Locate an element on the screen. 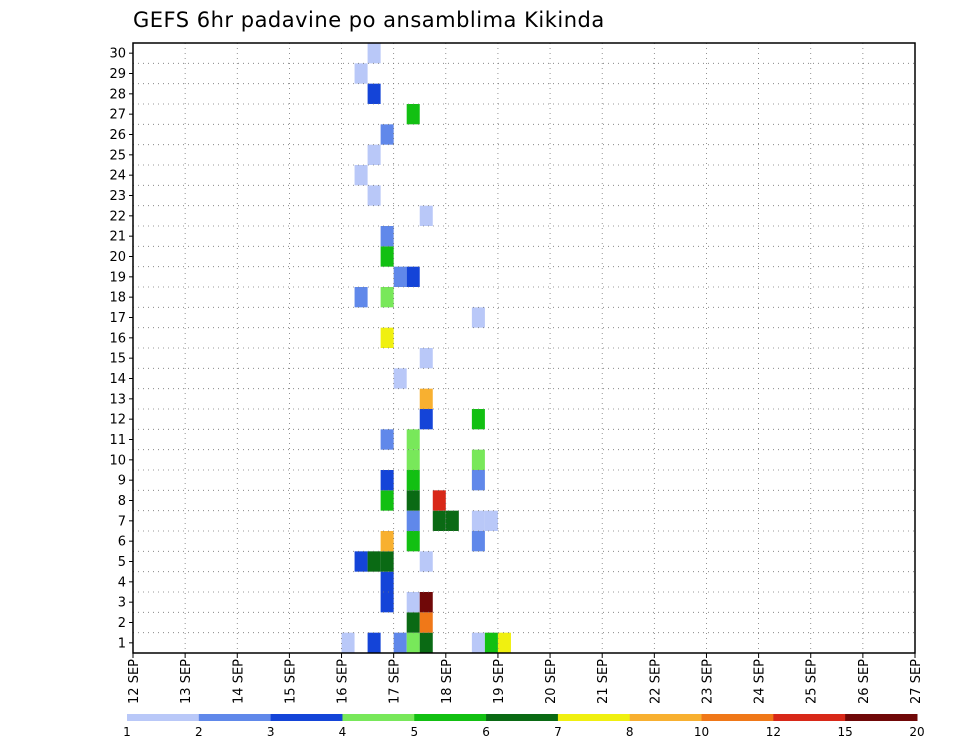  x-tick-label: 24 SEP is located at coordinates (760, 681).